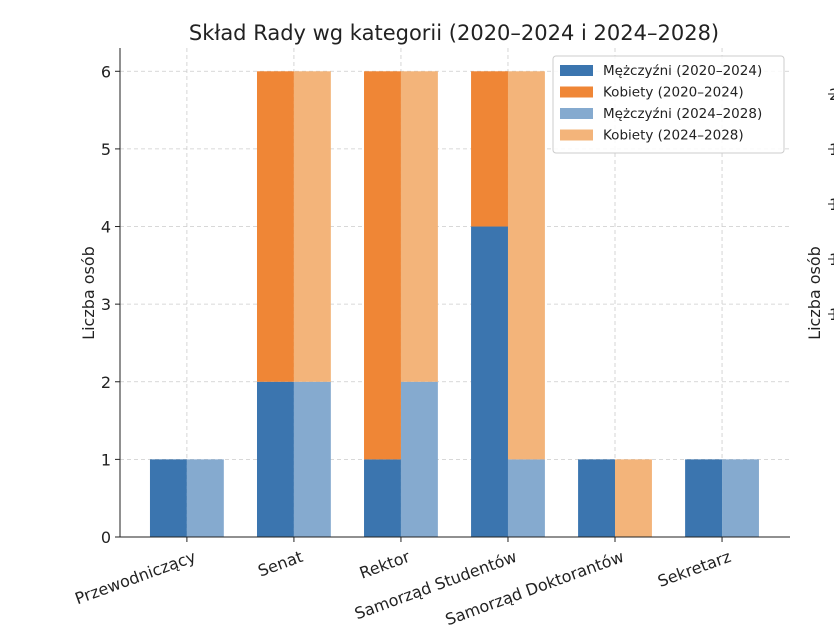 The image size is (834, 640). Describe the element at coordinates (106, 71) in the screenshot. I see `y-tick-label: 6` at that location.